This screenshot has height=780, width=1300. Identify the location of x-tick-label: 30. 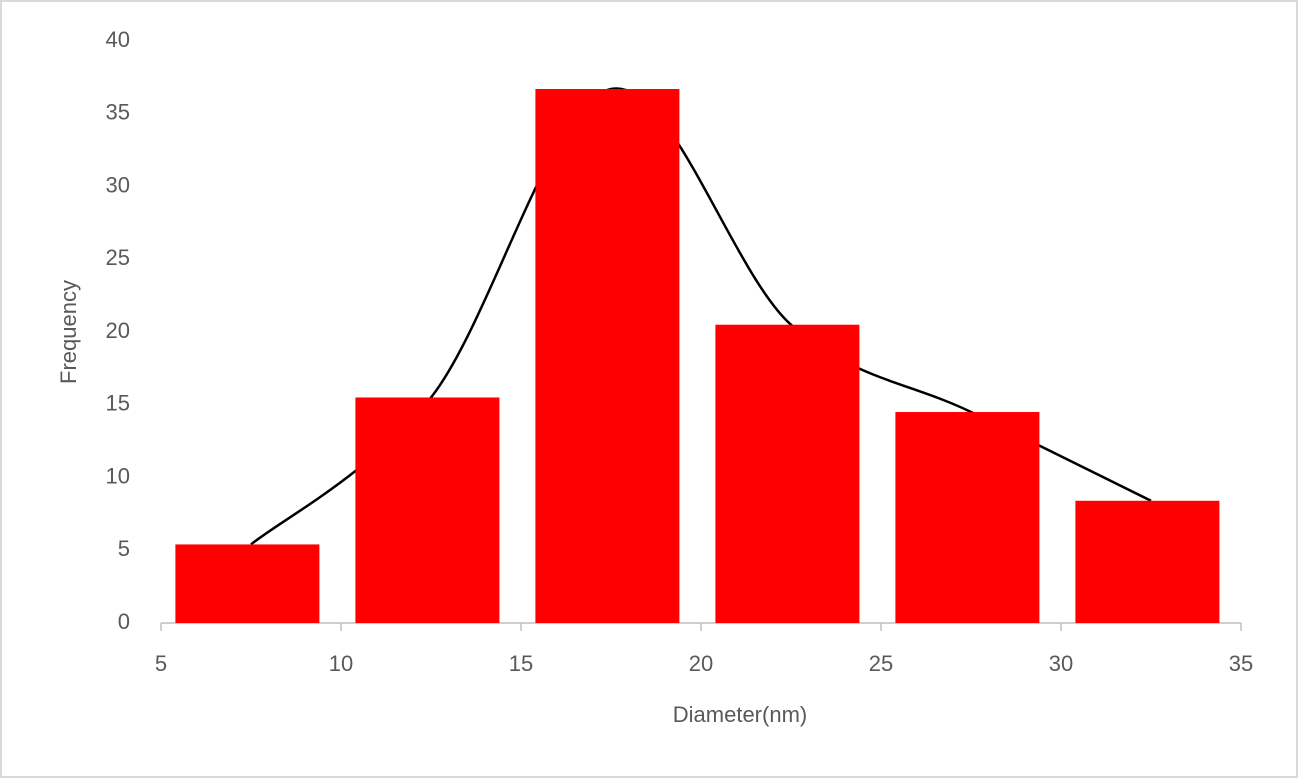
(1061, 663).